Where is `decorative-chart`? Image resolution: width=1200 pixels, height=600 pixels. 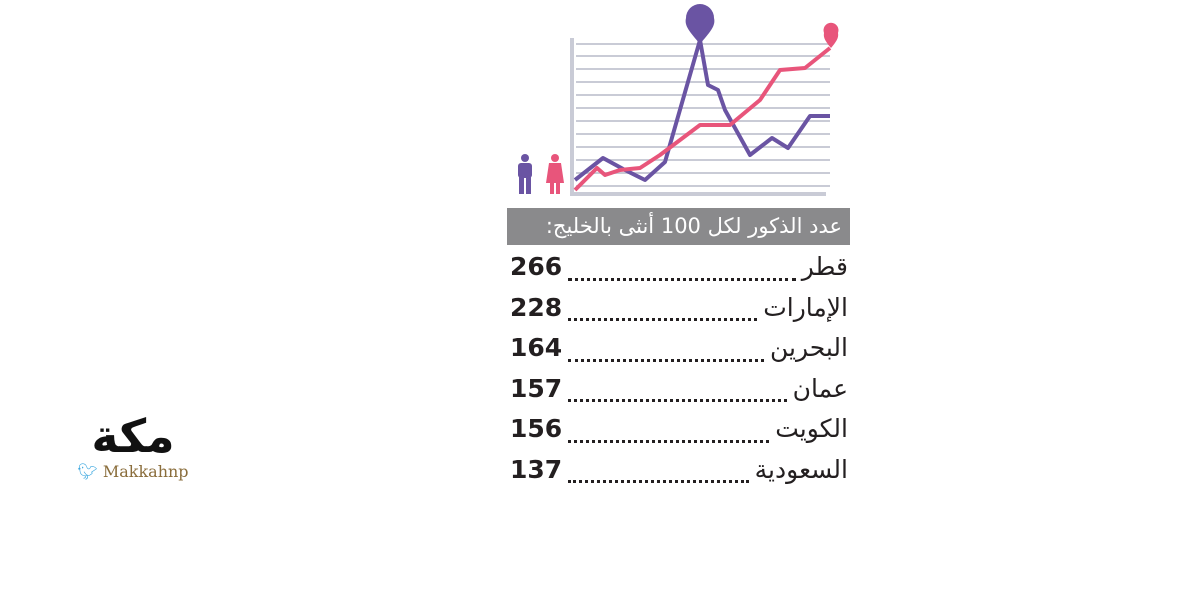
decorative-chart is located at coordinates (678, 100).